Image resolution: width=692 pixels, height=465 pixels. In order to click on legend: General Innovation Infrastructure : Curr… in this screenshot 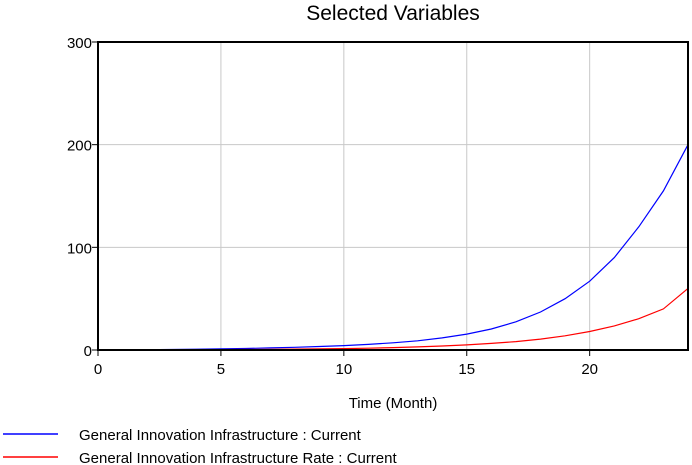, I will do `click(200, 446)`.